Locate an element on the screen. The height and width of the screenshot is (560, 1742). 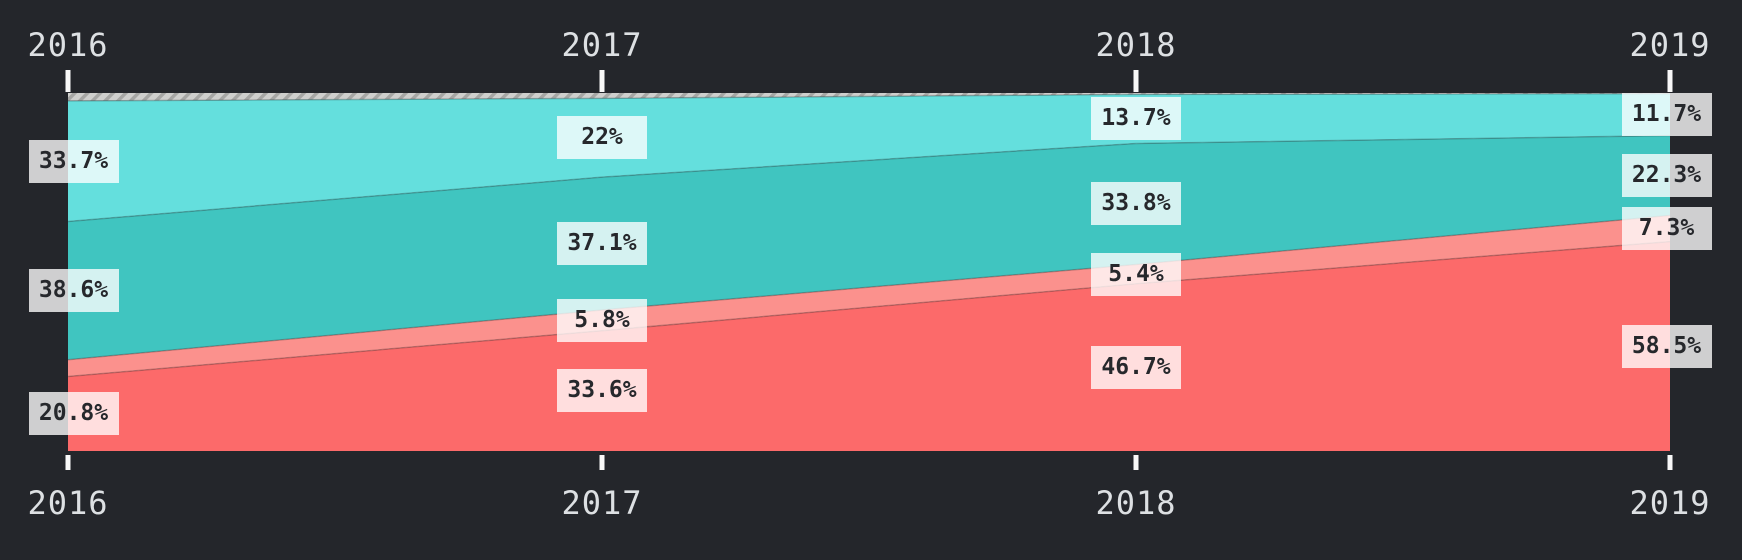
axis-label-bottom-2017: 2017 is located at coordinates (602, 503).